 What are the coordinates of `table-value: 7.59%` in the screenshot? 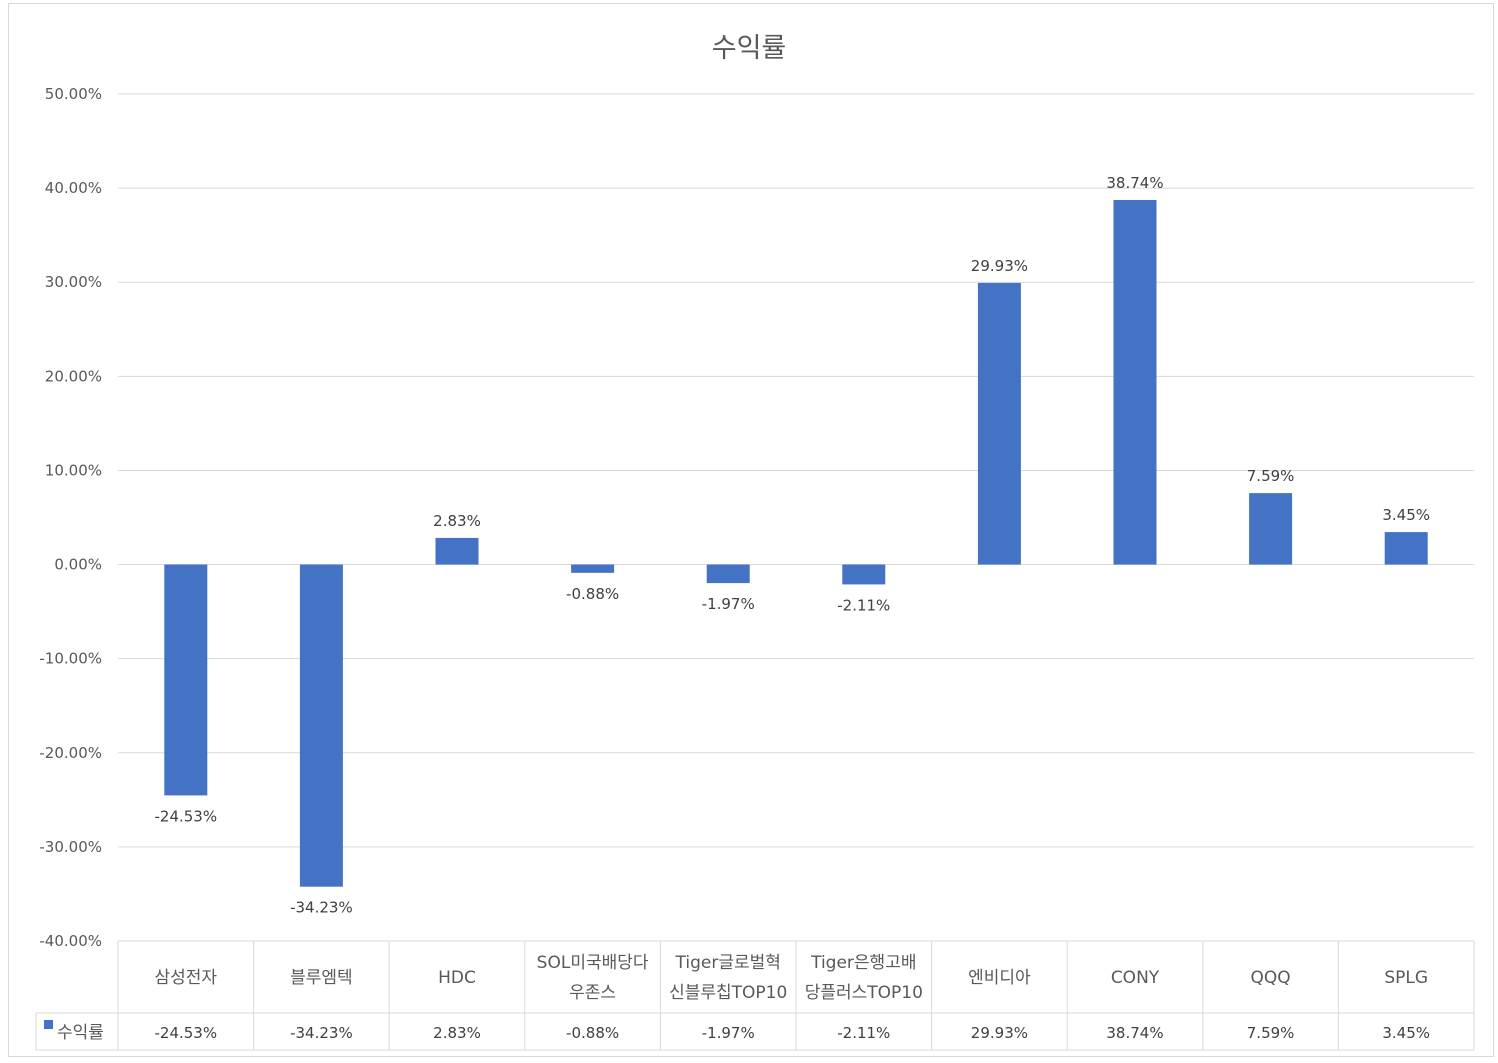 It's located at (1271, 1033).